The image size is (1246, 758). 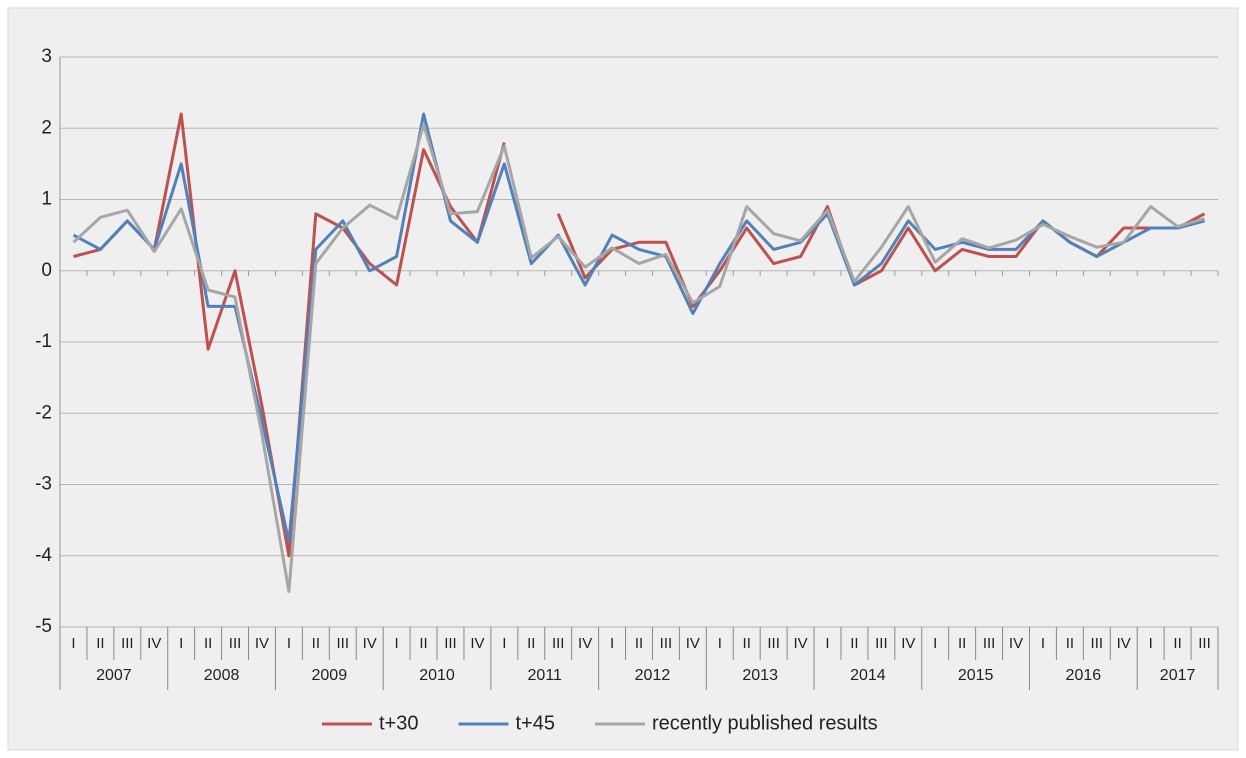 What do you see at coordinates (765, 723) in the screenshot?
I see `legend-label: recently published results` at bounding box center [765, 723].